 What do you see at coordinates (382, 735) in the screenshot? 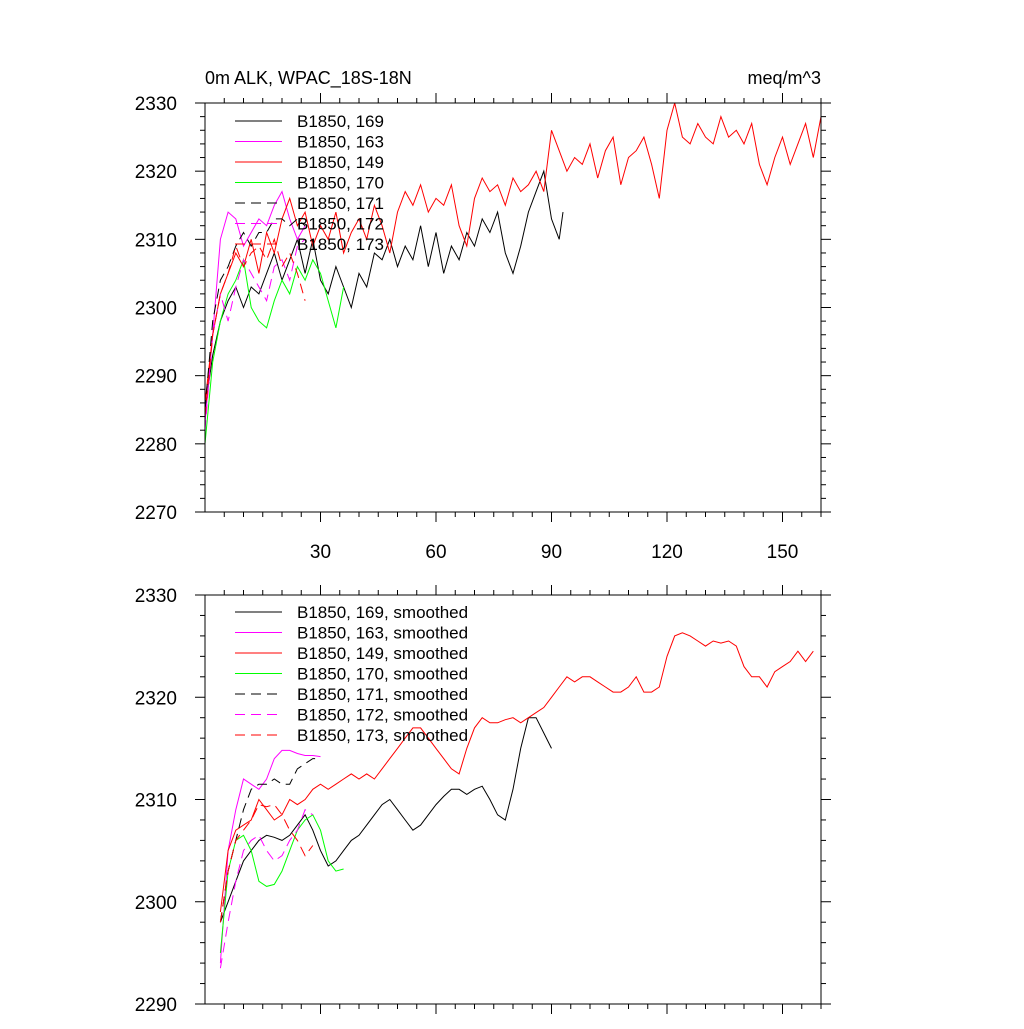
I see `legend-label: B1850, 173, smoothed` at bounding box center [382, 735].